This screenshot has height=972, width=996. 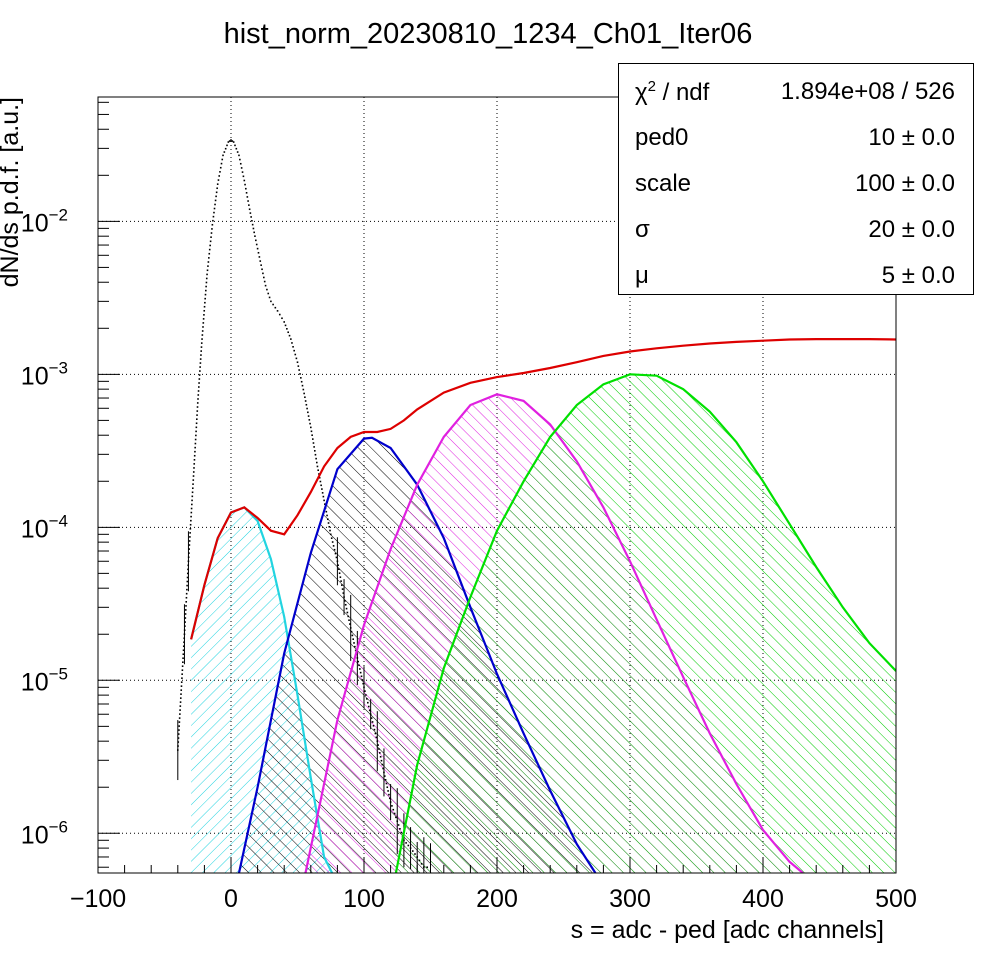 What do you see at coordinates (493, 885) in the screenshot?
I see `x-axis: −100 0 100 200 300 400 500` at bounding box center [493, 885].